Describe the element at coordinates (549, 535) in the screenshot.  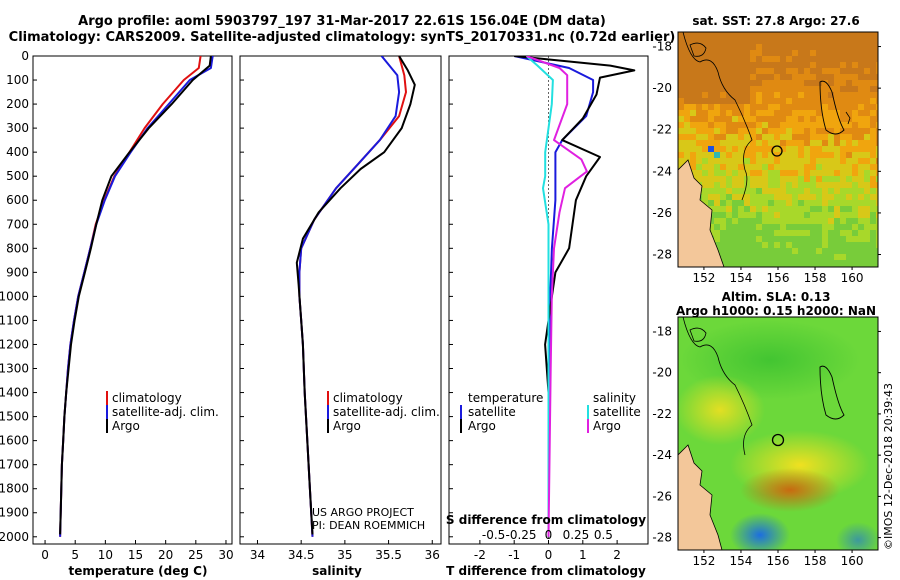
I see `top-x-tick-label: 0` at that location.